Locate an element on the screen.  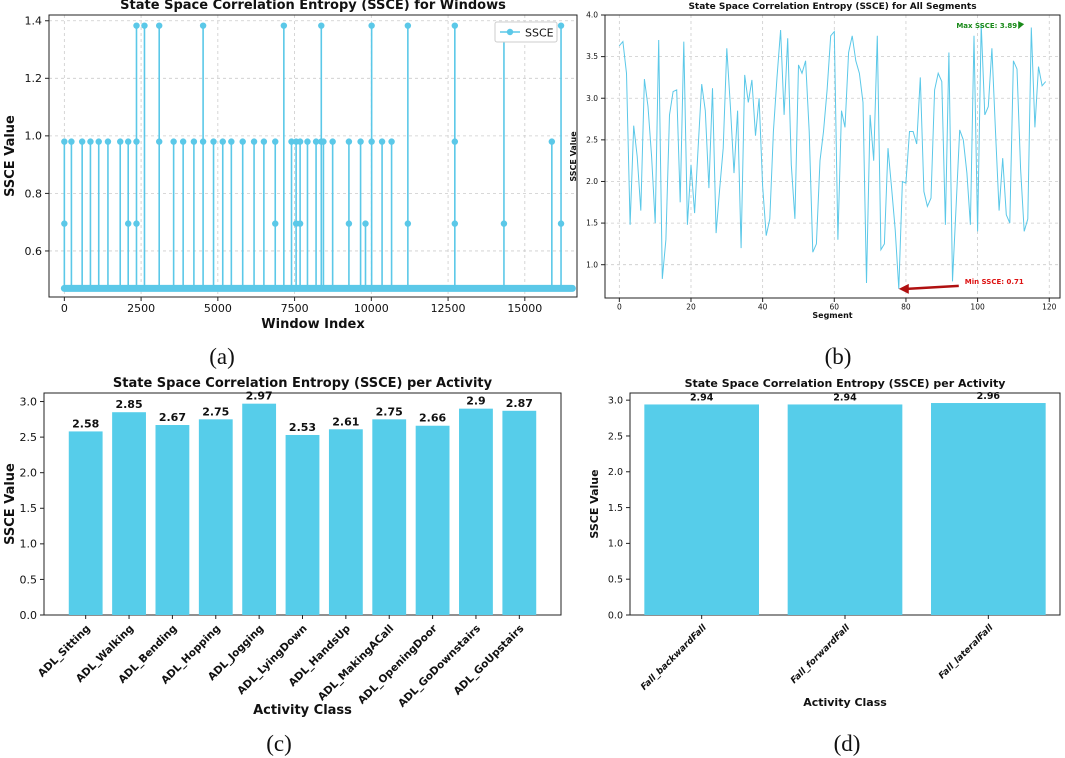
bar-adl-openingdoor is located at coordinates (432, 520).